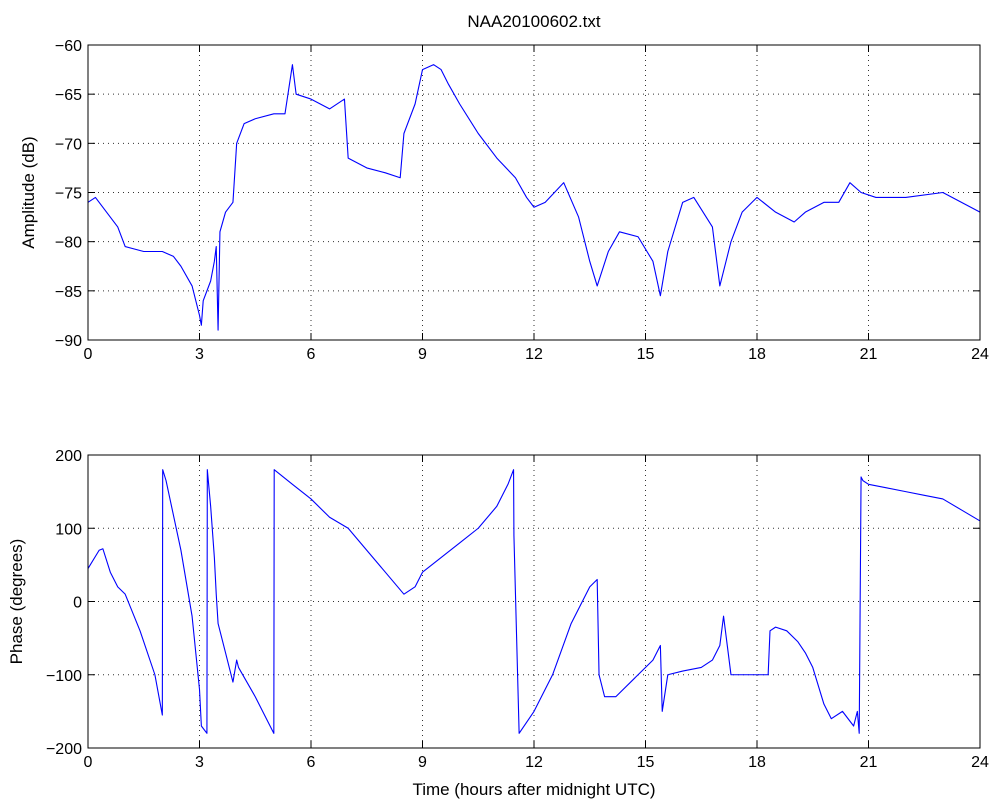 The width and height of the screenshot is (998, 806). What do you see at coordinates (88, 354) in the screenshot?
I see `amplitude-x-tick-label: 0` at bounding box center [88, 354].